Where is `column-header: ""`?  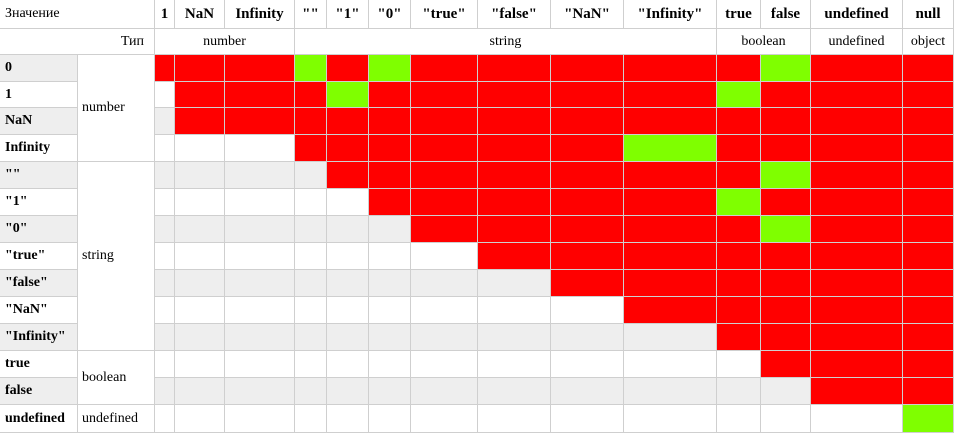
column-header: "" is located at coordinates (311, 14).